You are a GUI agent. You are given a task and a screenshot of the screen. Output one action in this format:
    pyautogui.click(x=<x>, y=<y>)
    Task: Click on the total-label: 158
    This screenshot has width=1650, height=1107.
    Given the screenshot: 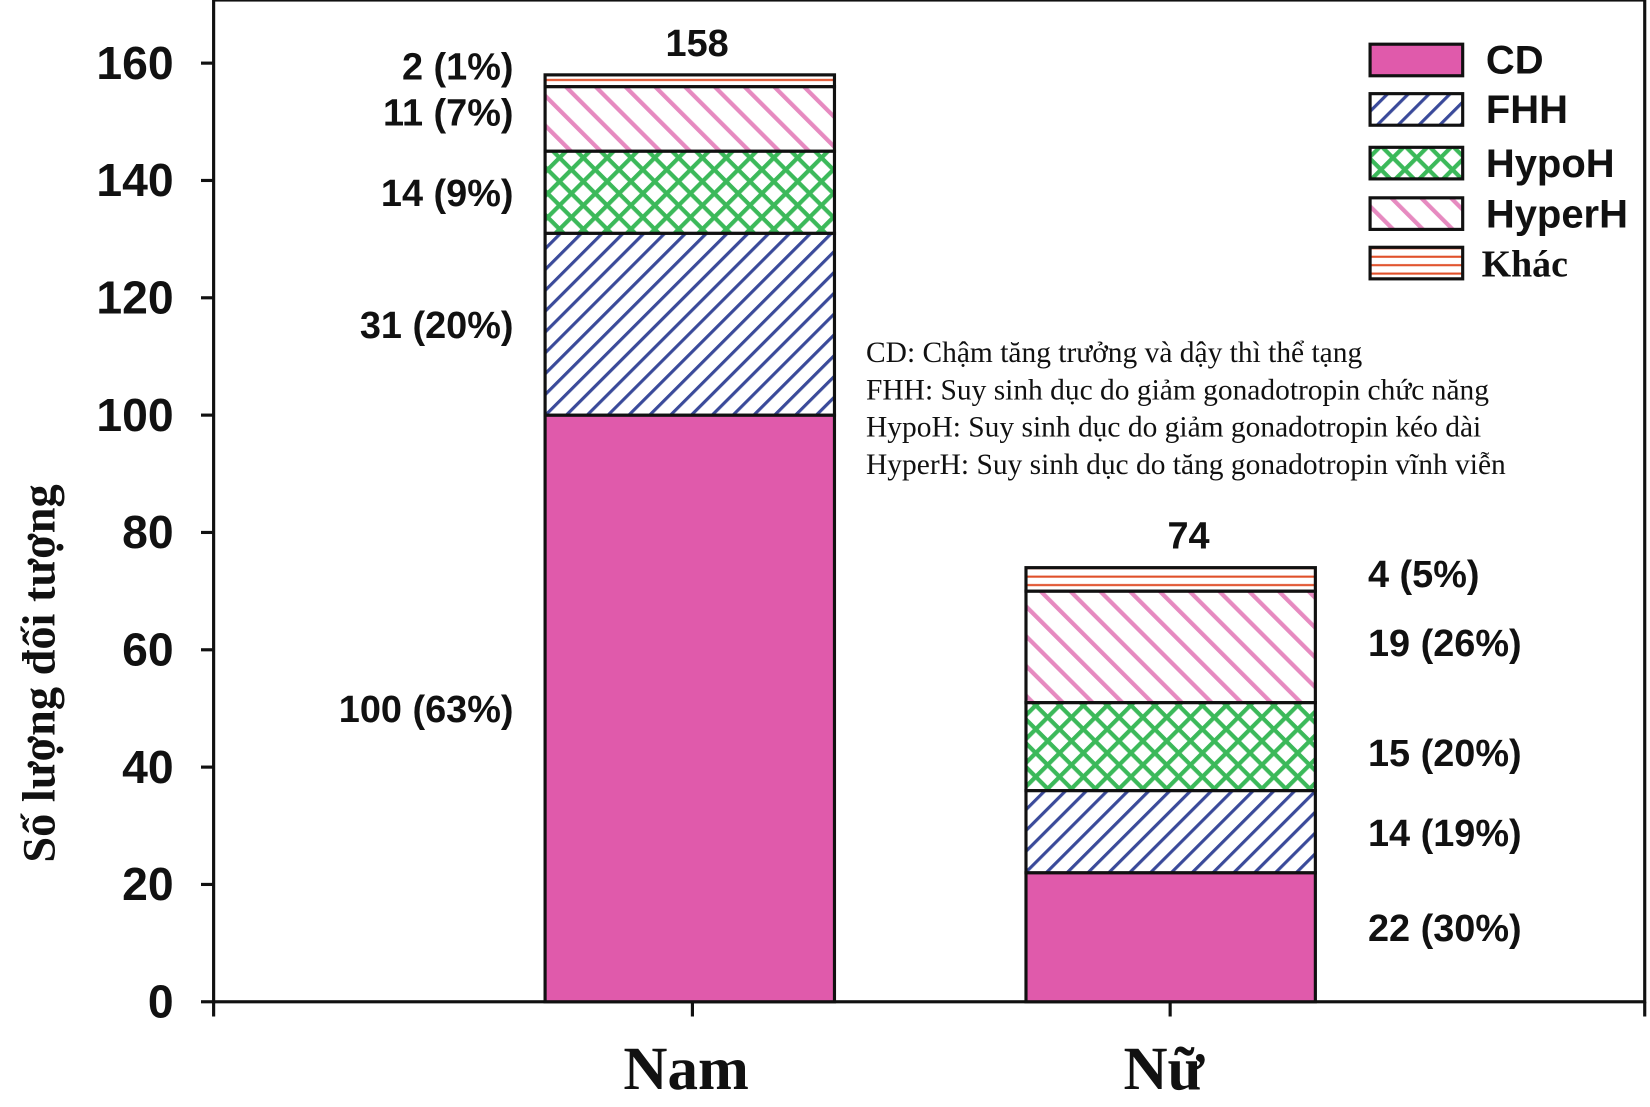 What is the action you would take?
    pyautogui.click(x=697, y=44)
    